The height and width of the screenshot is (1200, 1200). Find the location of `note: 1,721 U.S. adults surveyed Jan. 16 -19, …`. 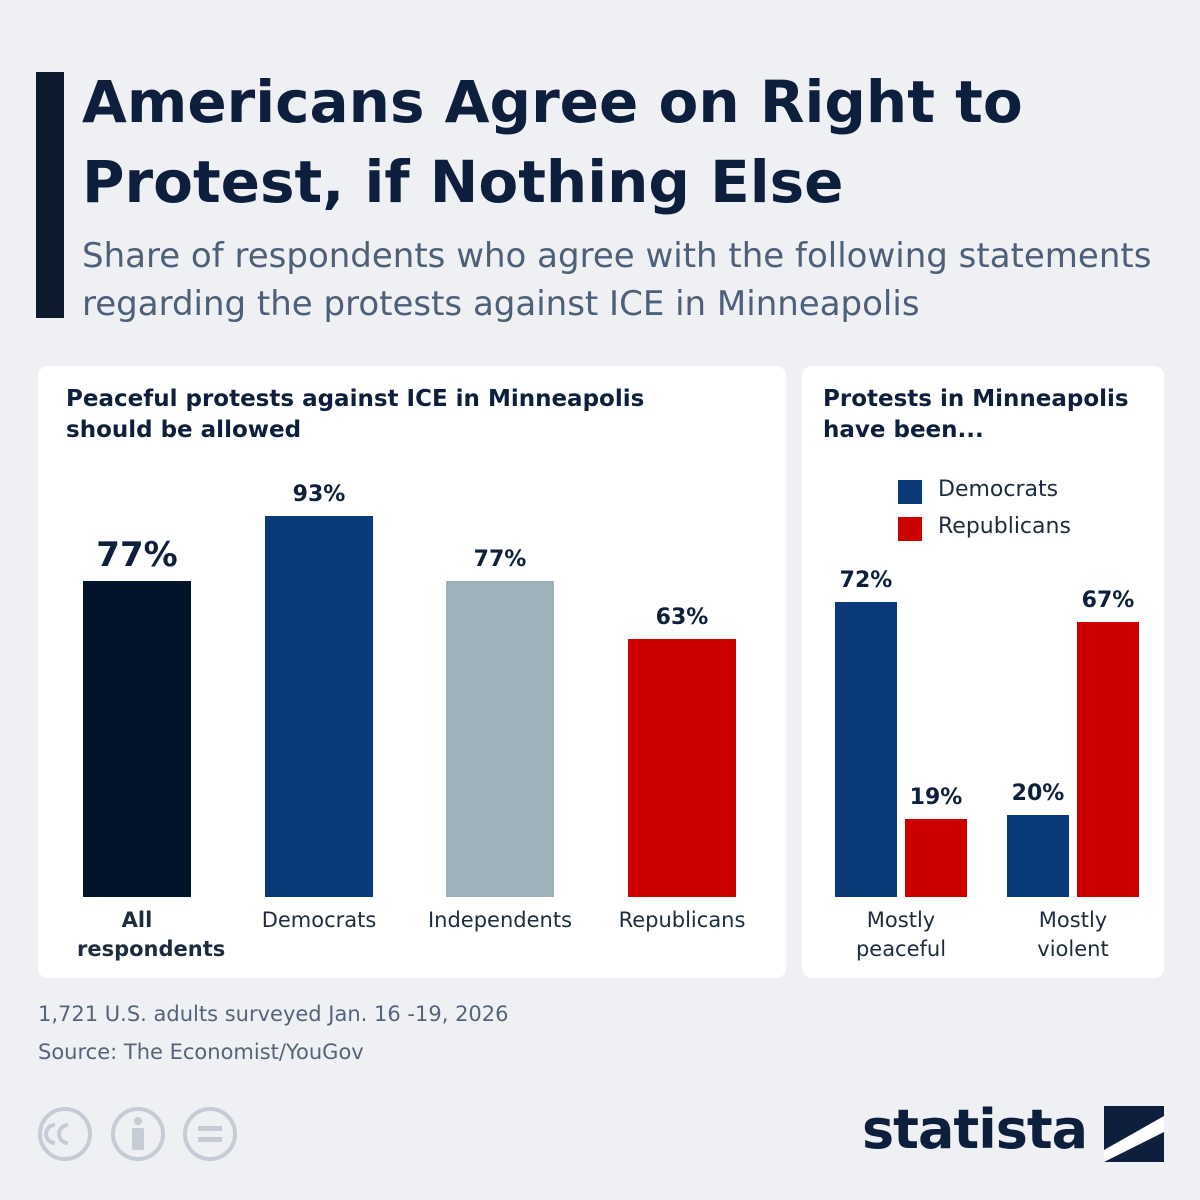

note: 1,721 U.S. adults surveyed Jan. 16 -19, … is located at coordinates (273, 1014).